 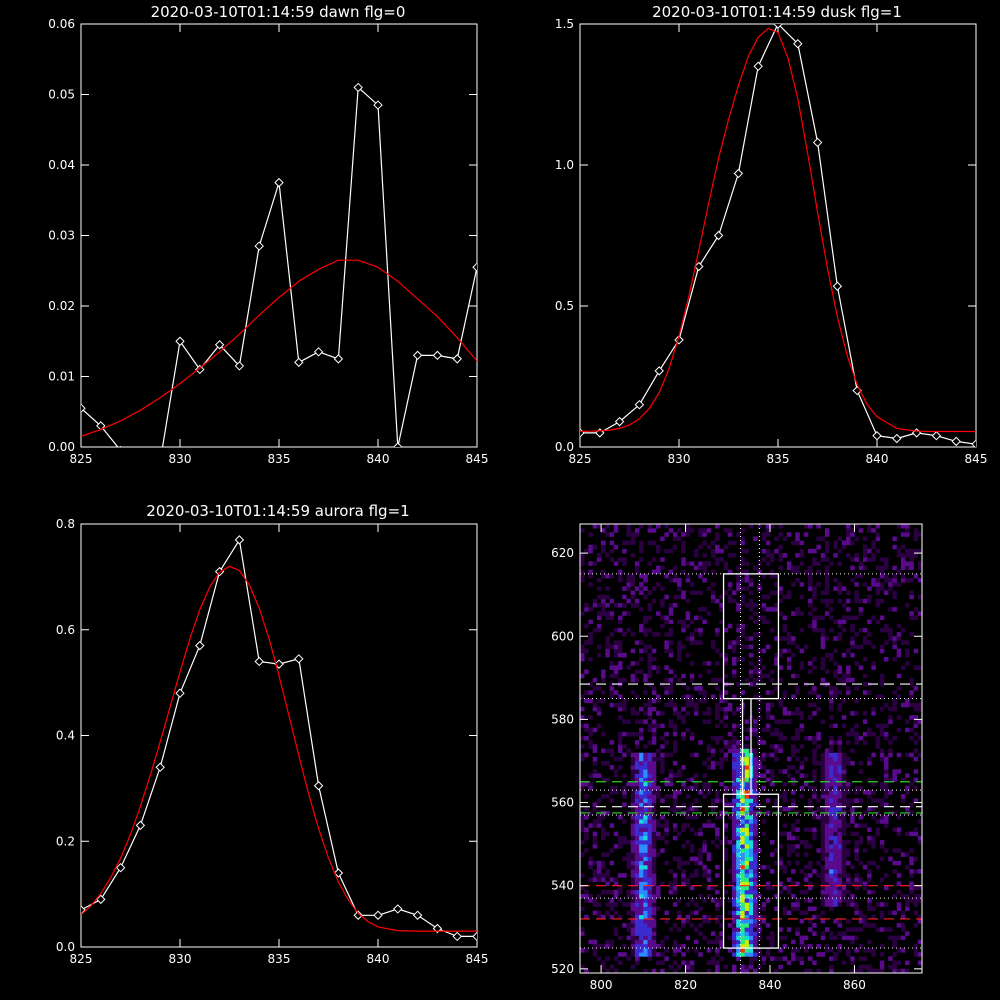 What do you see at coordinates (358, 87) in the screenshot?
I see `data-point` at bounding box center [358, 87].